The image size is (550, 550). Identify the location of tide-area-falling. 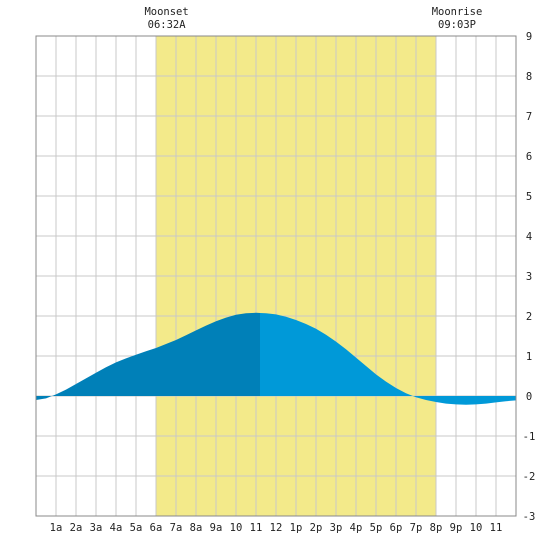
(388, 358).